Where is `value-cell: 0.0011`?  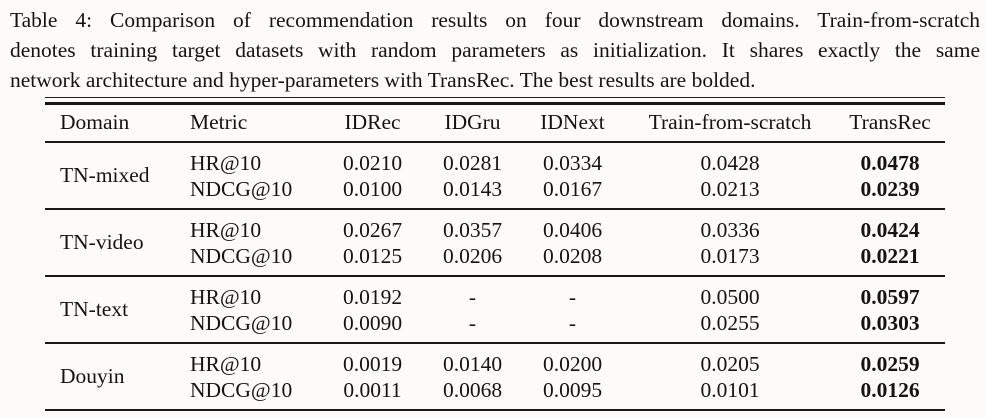
value-cell: 0.0011 is located at coordinates (372, 389).